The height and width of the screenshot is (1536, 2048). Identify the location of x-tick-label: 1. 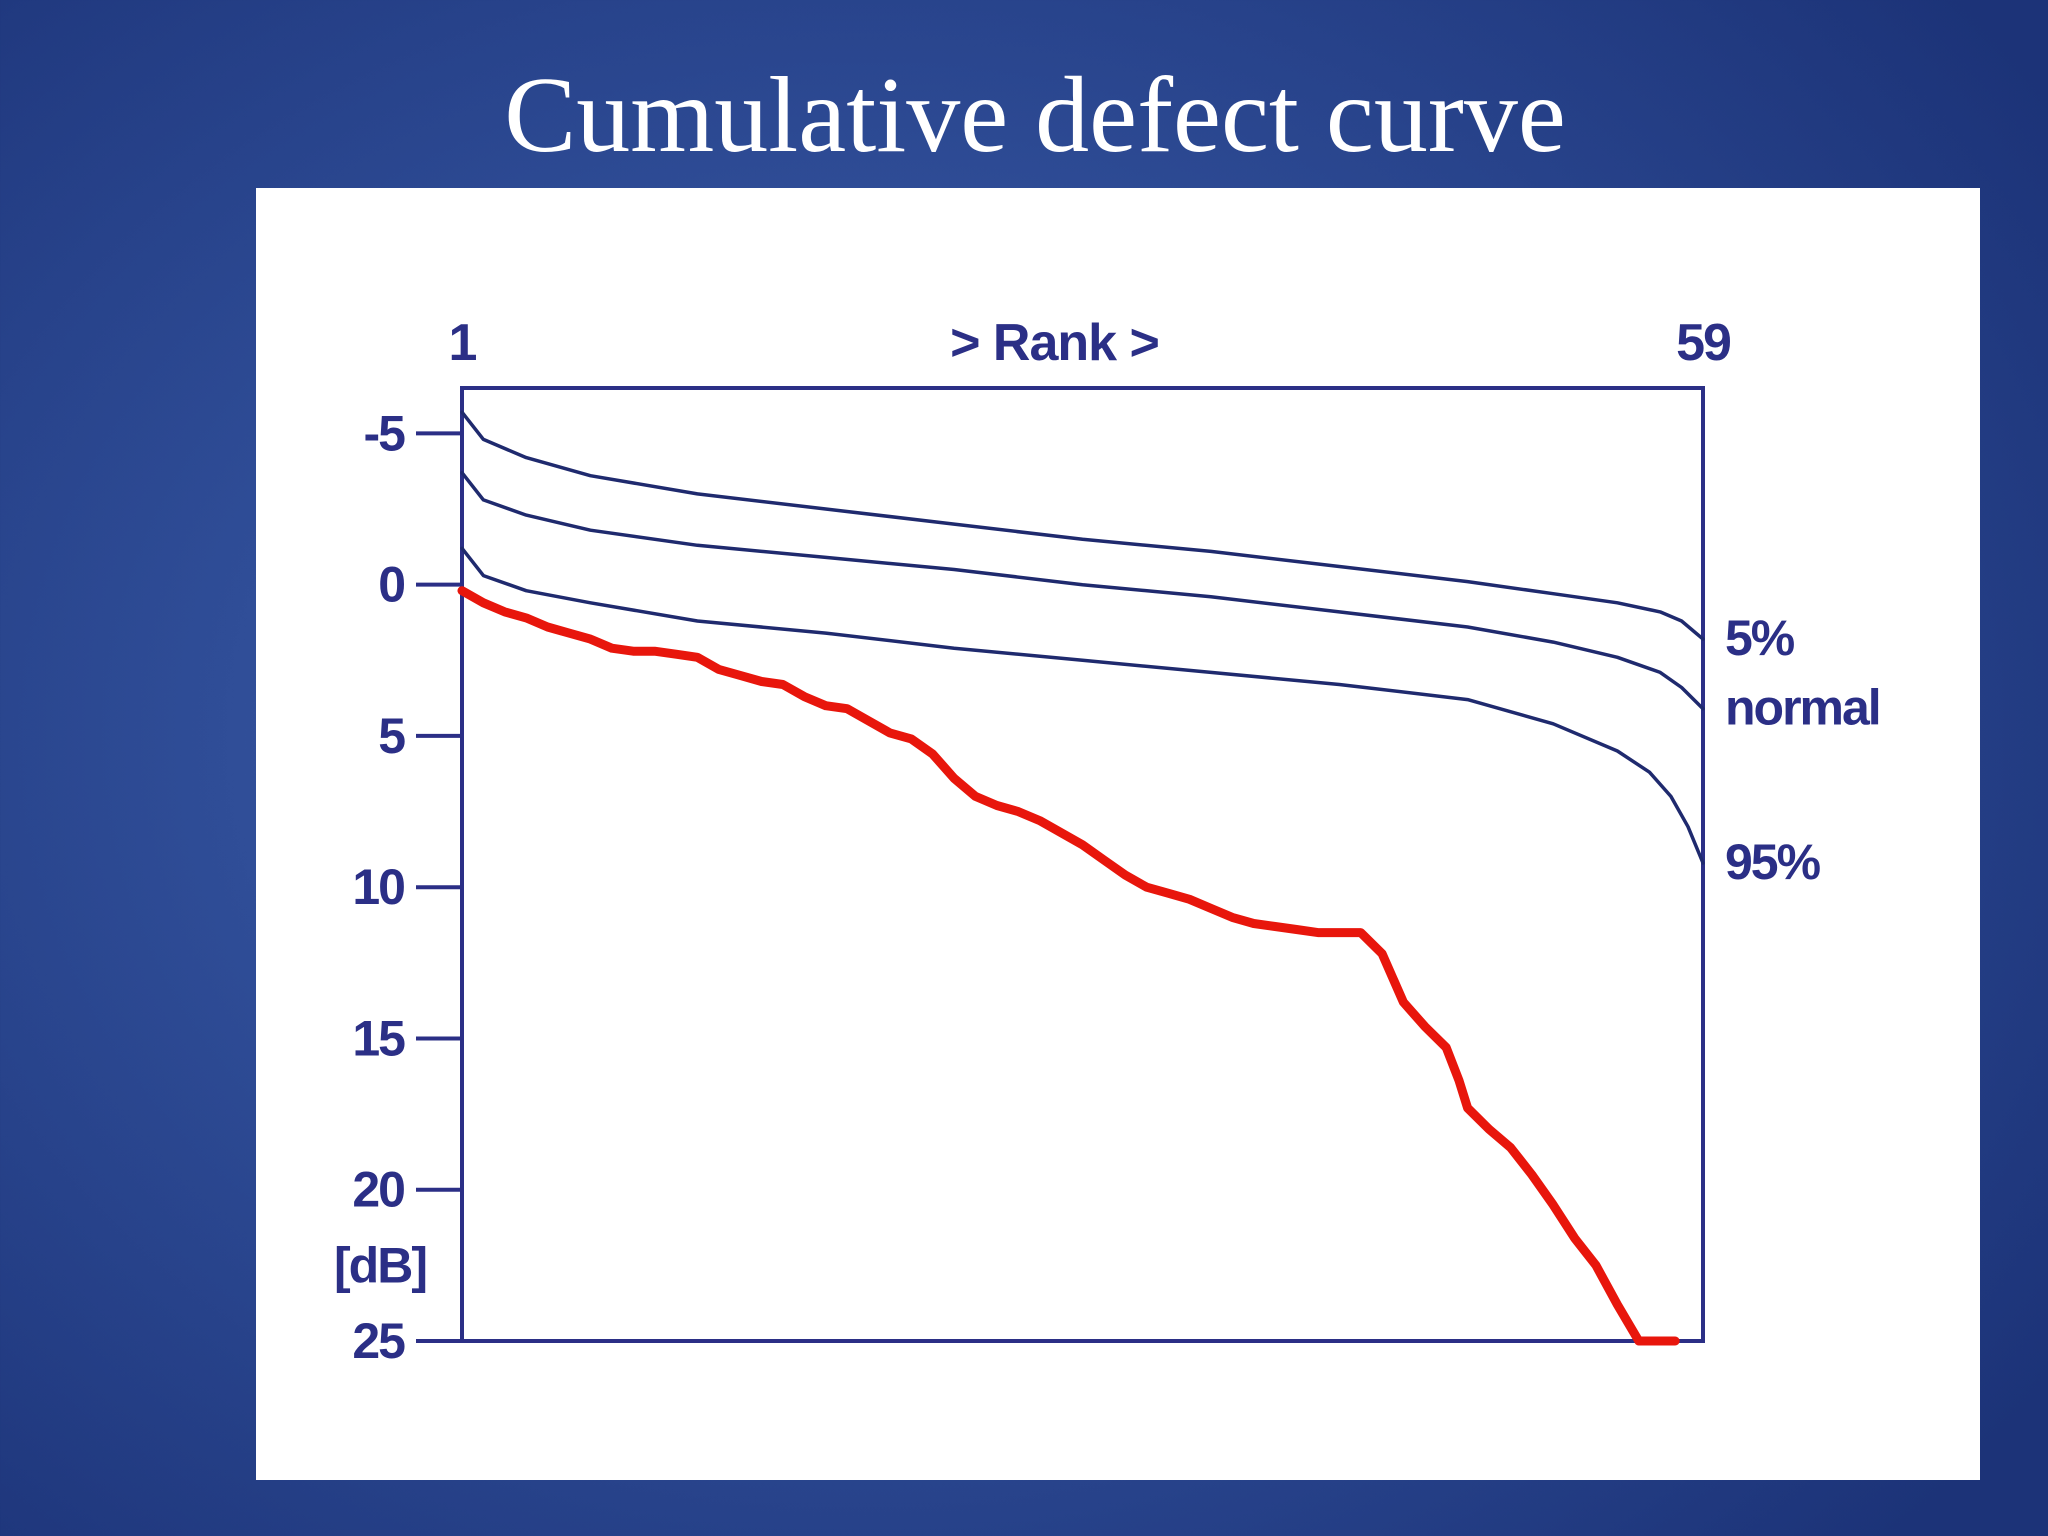
(463, 343).